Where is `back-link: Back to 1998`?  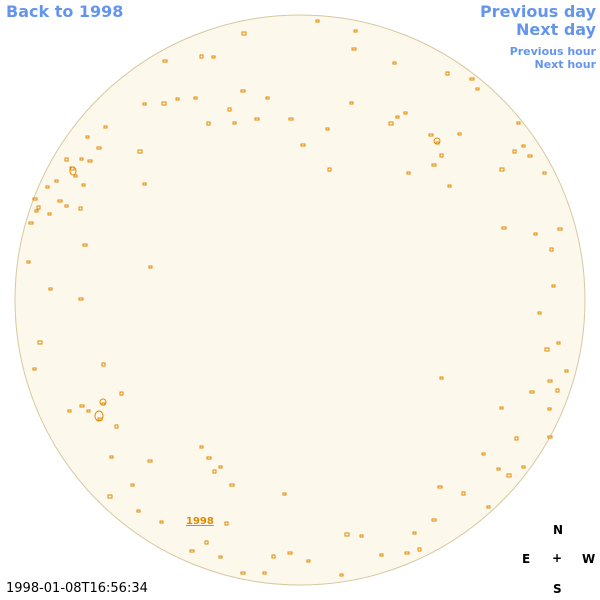 back-link: Back to 1998 is located at coordinates (65, 11).